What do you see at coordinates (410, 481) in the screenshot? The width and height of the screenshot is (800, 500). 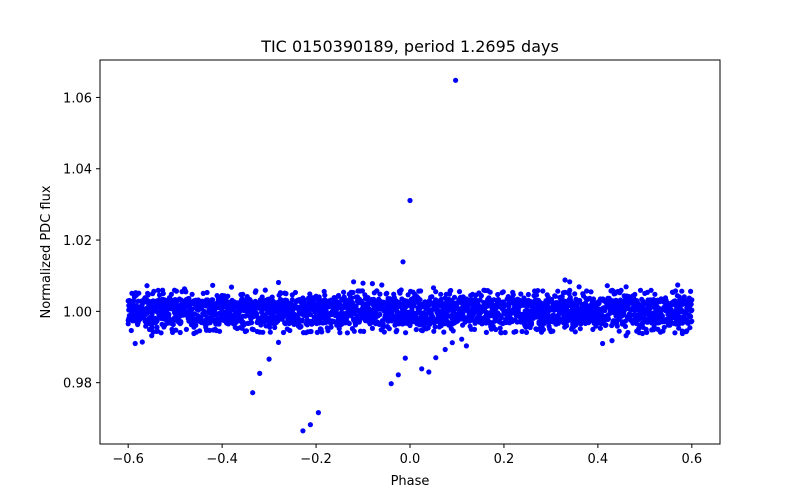 I see `x-axis-label: Phase` at bounding box center [410, 481].